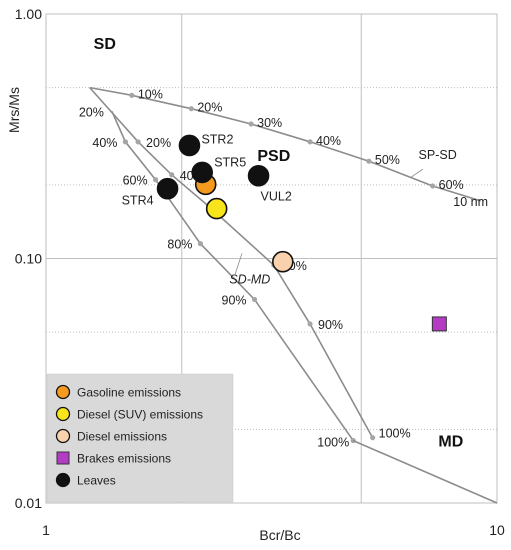 This screenshot has height=550, width=511. Describe the element at coordinates (438, 155) in the screenshot. I see `curve-name-label: SP-SD` at that location.